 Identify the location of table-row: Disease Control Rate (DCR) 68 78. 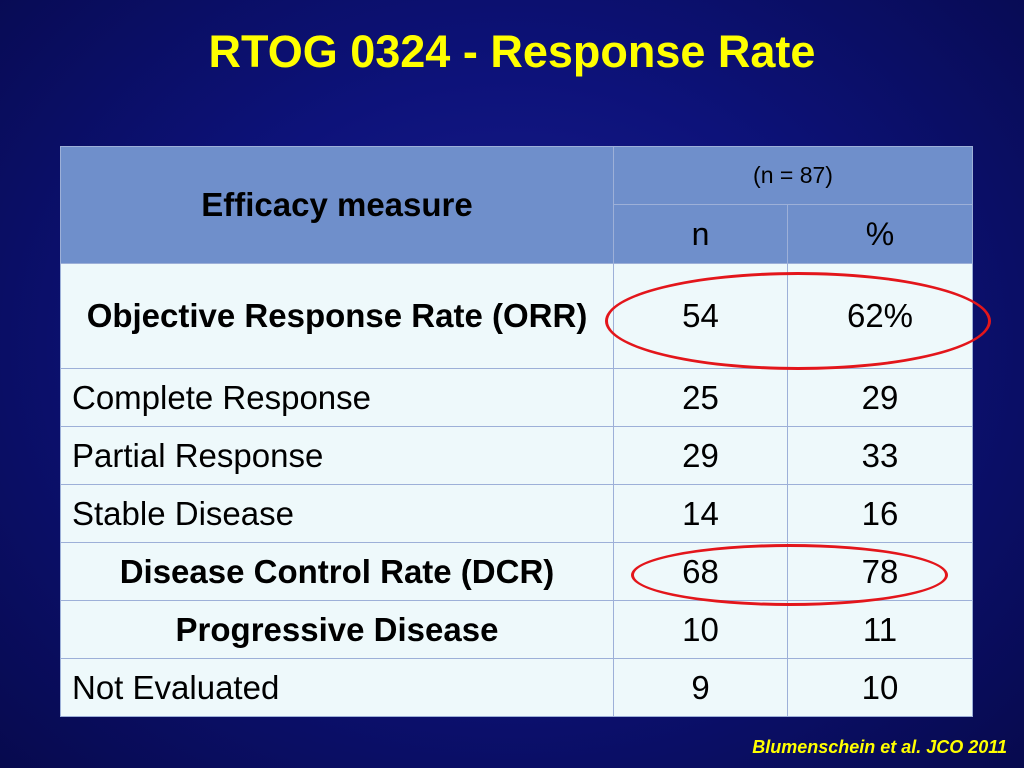
(516, 571).